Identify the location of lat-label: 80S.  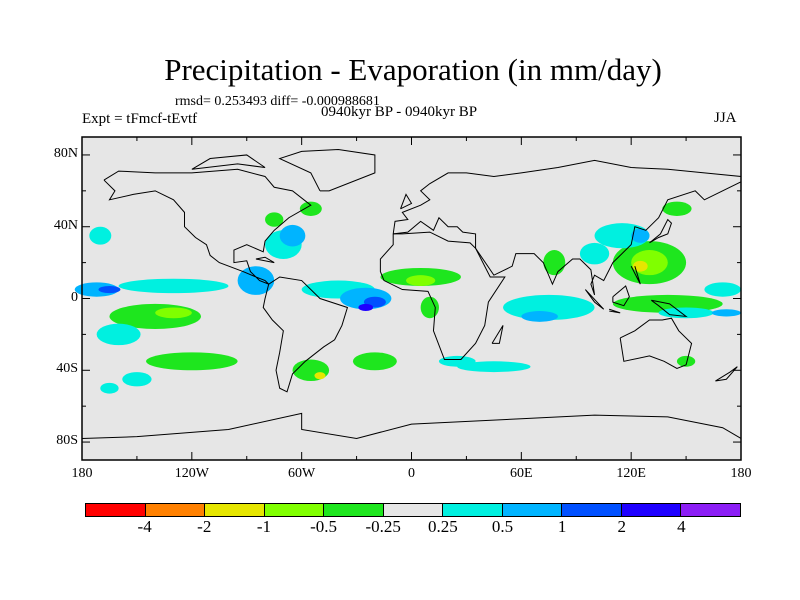
(67, 441).